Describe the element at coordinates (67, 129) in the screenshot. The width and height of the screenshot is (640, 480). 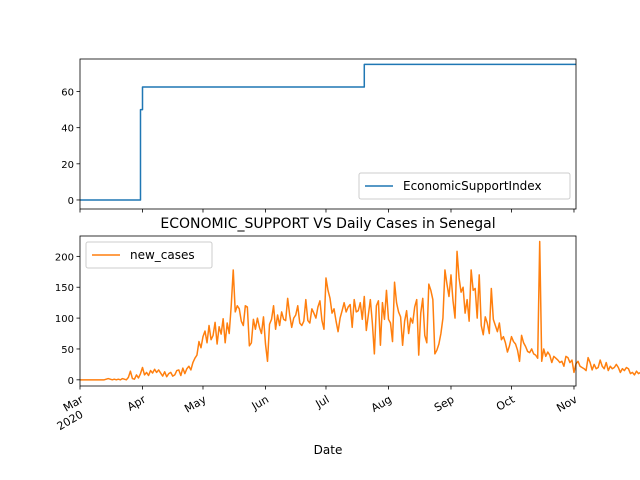
I see `y-tick-label: 40` at that location.